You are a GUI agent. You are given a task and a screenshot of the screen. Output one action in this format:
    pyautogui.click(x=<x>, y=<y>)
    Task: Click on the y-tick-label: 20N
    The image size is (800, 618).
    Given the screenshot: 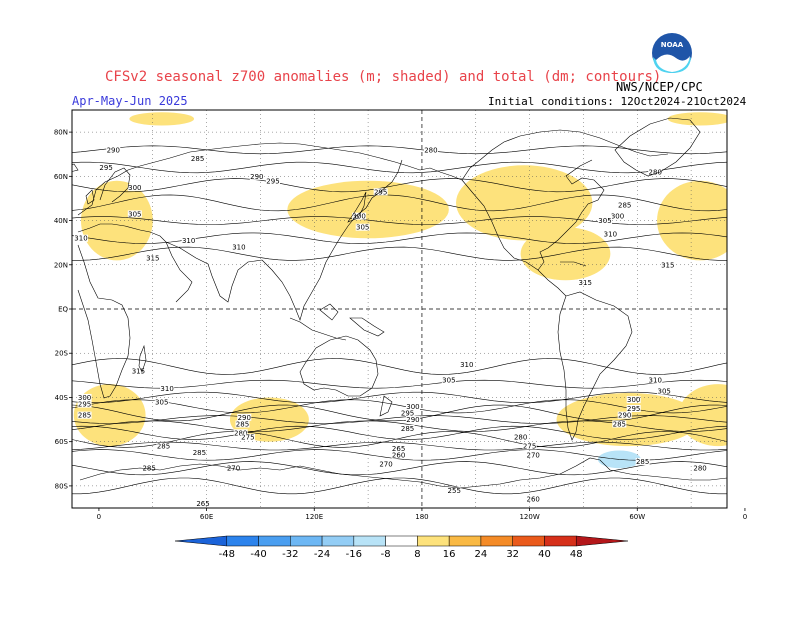 What is the action you would take?
    pyautogui.click(x=61, y=265)
    